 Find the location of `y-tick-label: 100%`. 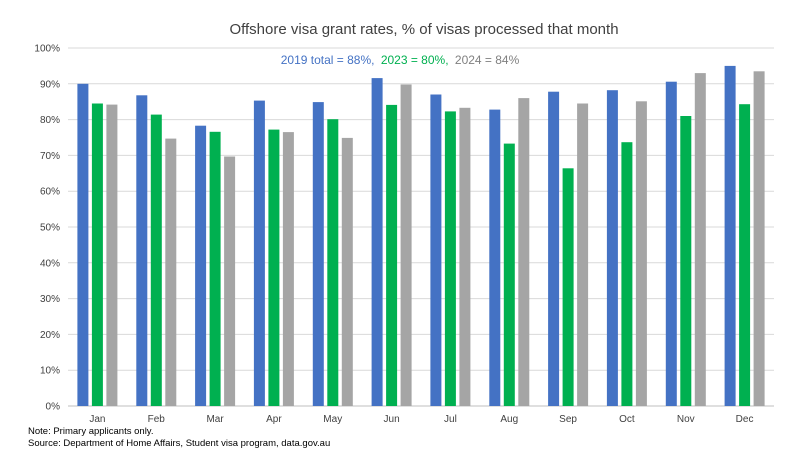

y-tick-label: 100% is located at coordinates (47, 49).